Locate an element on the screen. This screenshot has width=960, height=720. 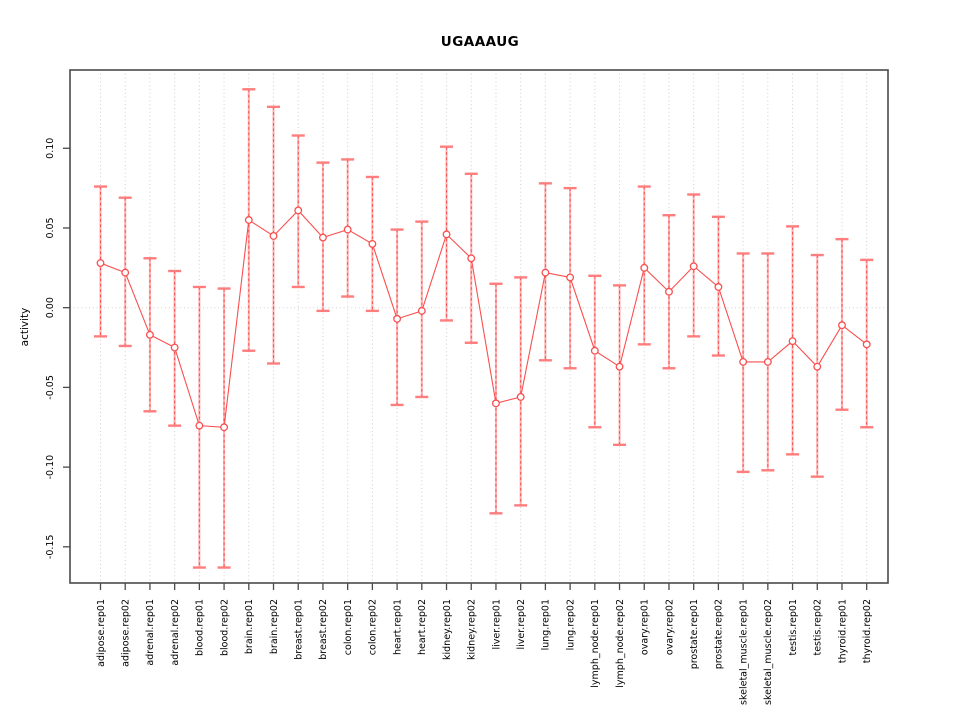
x-tick-label: testis.rep02 is located at coordinates (818, 627).